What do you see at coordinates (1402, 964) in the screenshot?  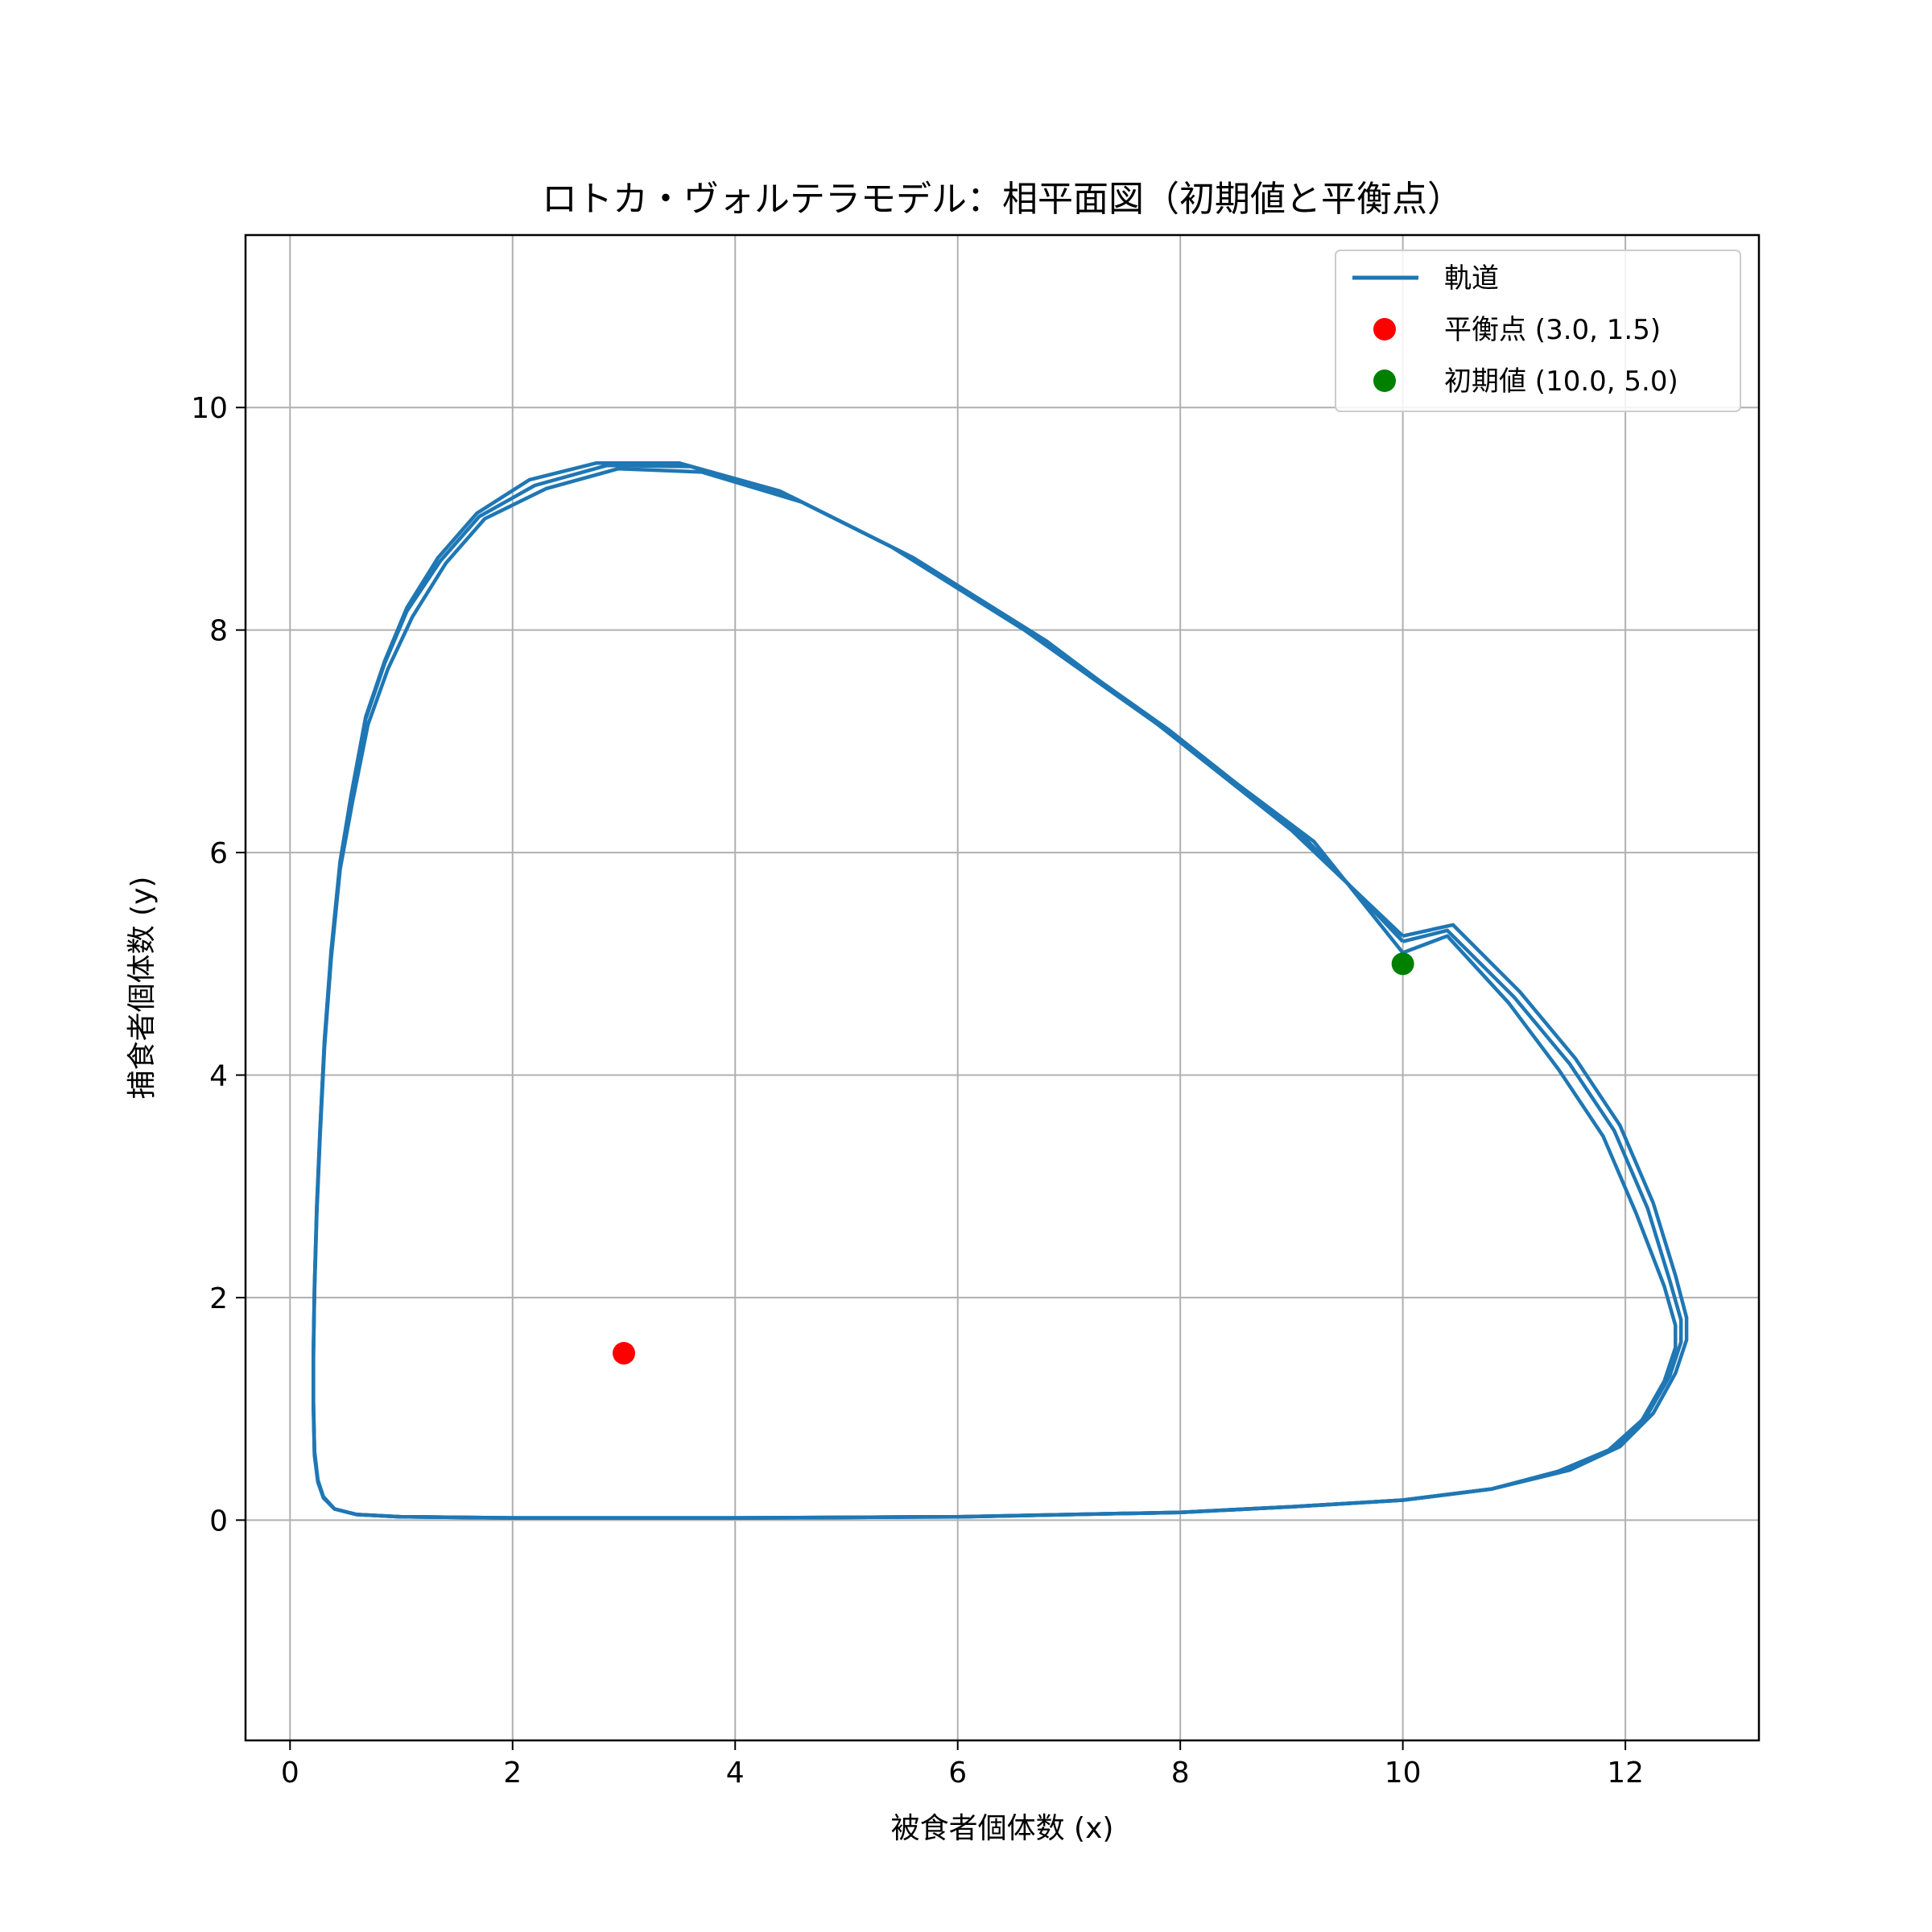 I see `initial-point` at bounding box center [1402, 964].